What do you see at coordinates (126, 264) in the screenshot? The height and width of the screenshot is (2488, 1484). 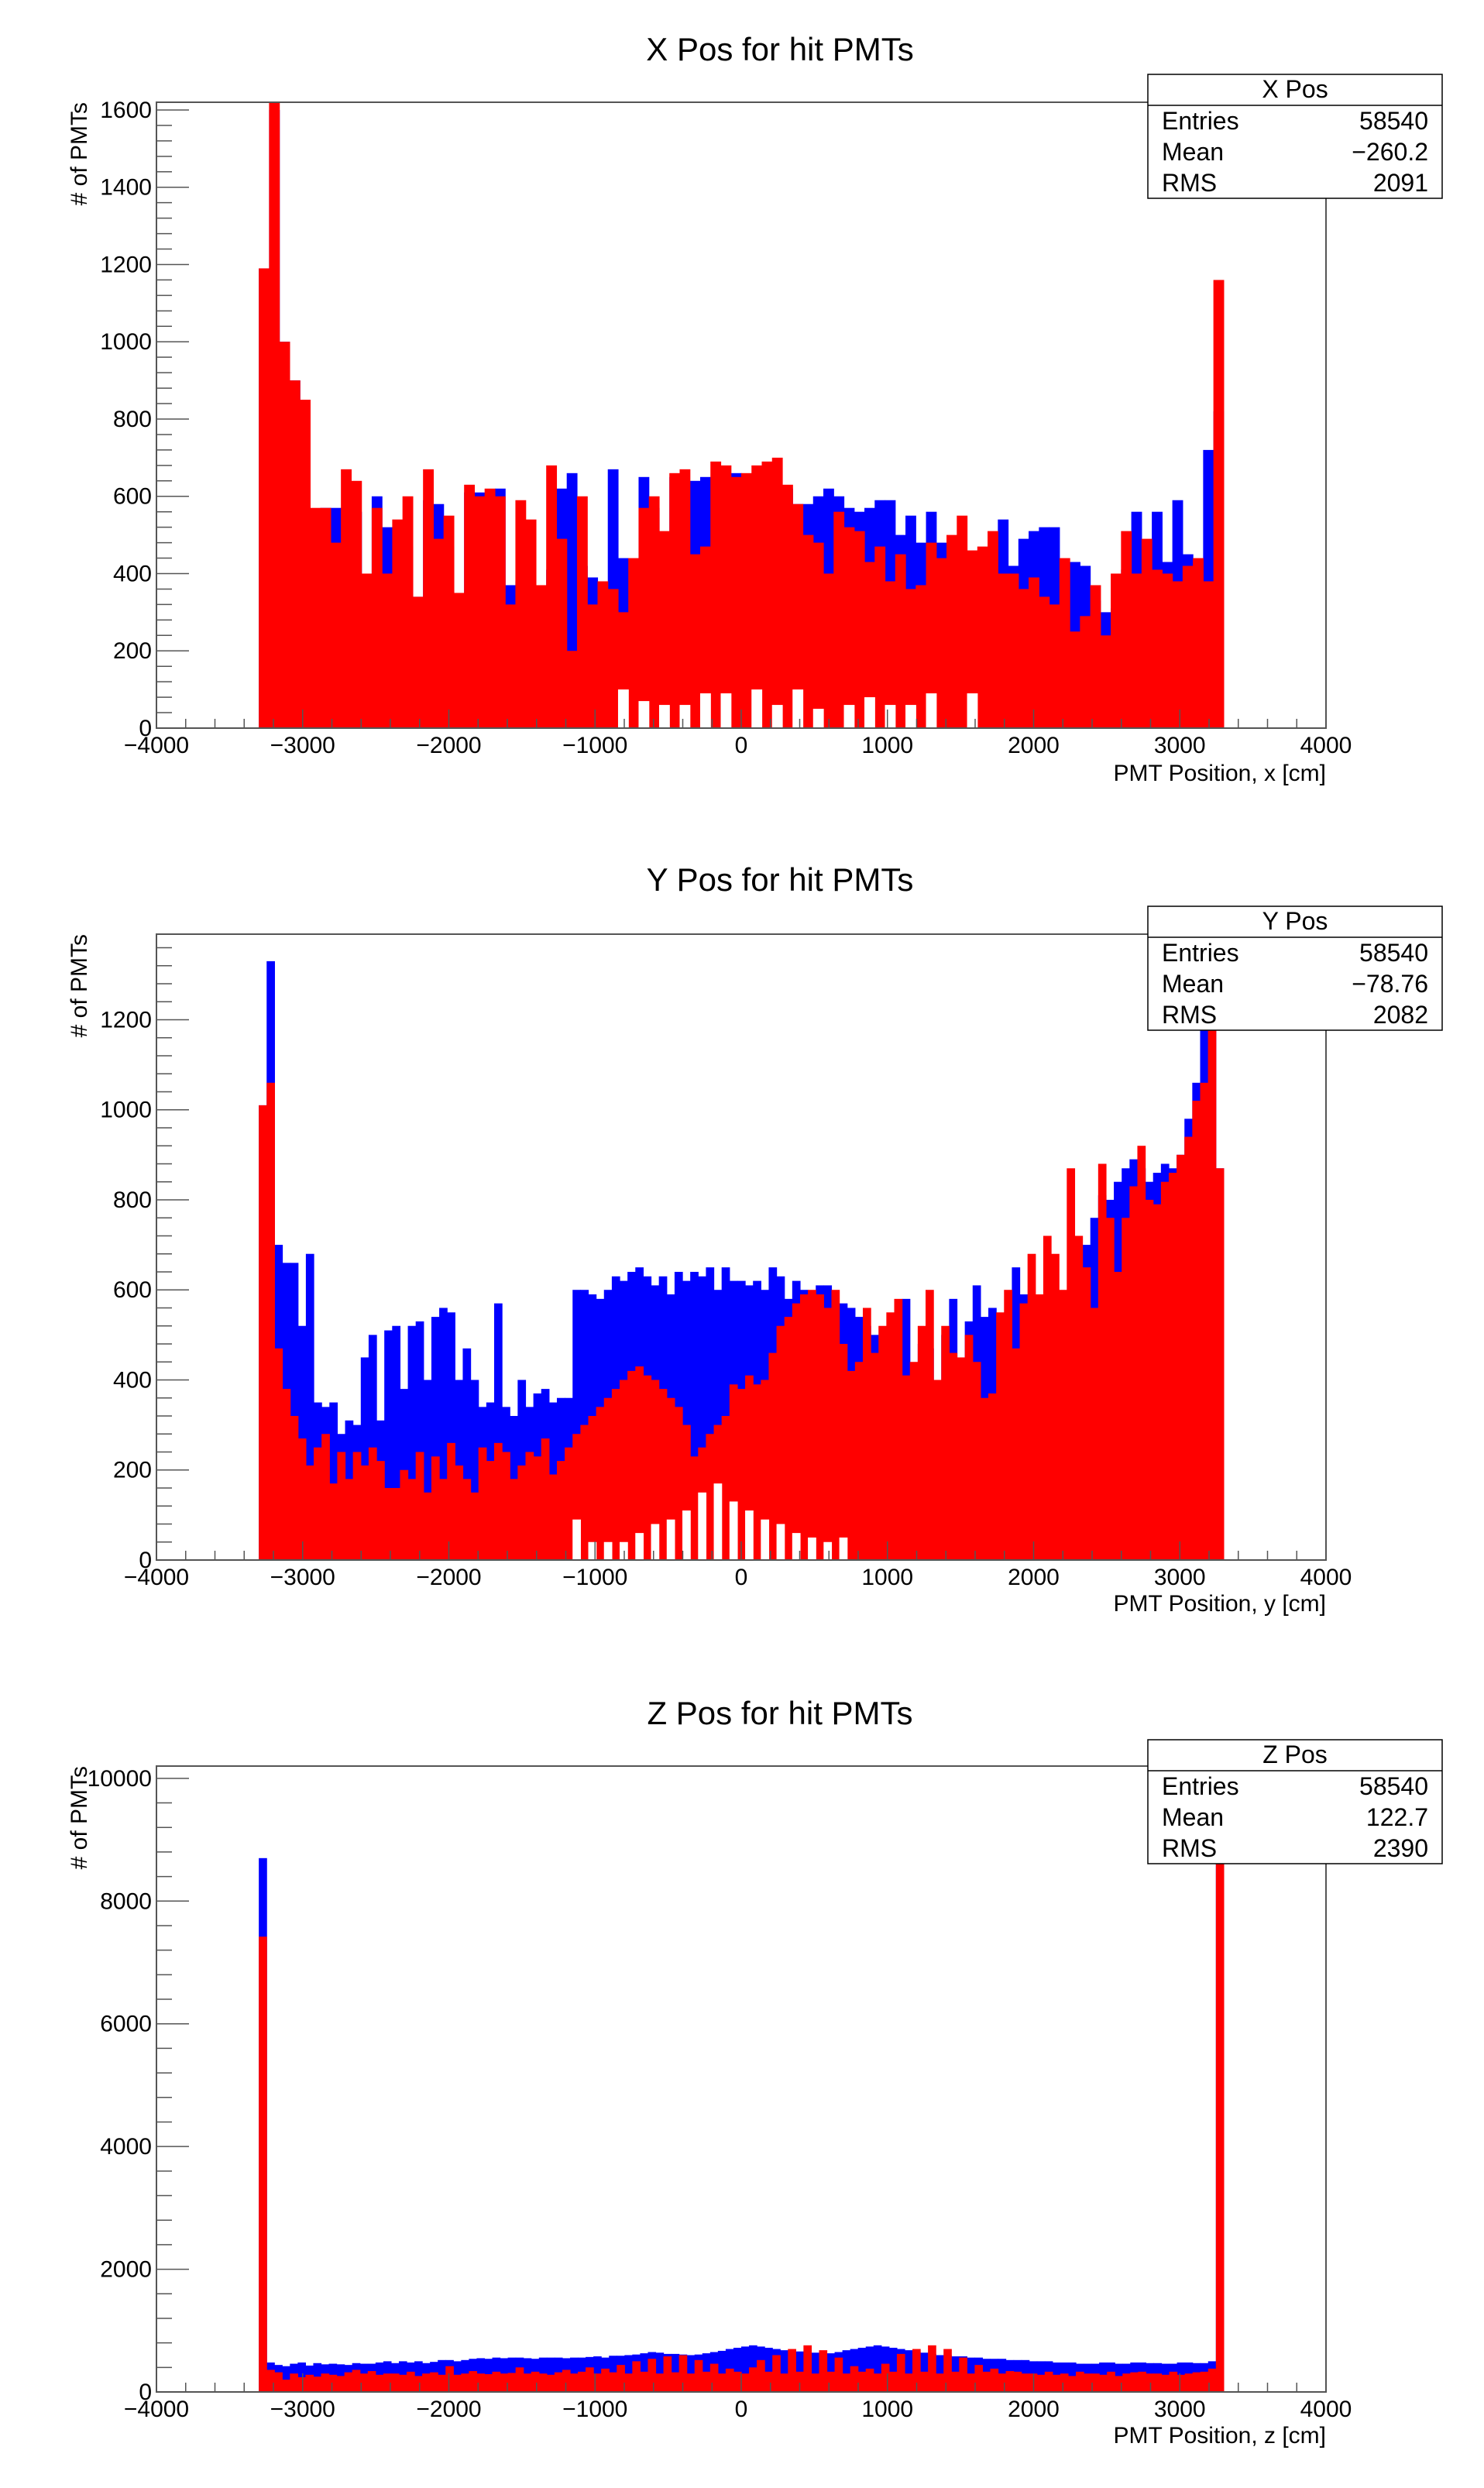 I see `y-tick-label: 1200` at bounding box center [126, 264].